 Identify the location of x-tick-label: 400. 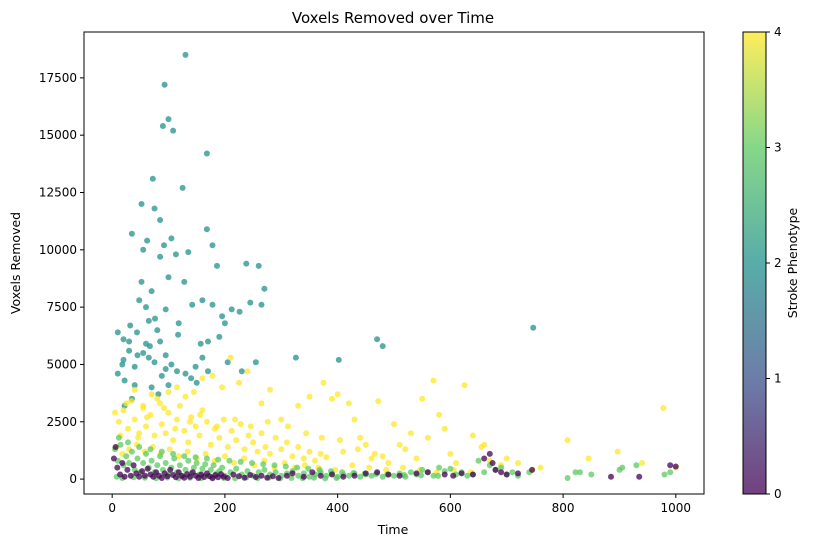
(337, 508).